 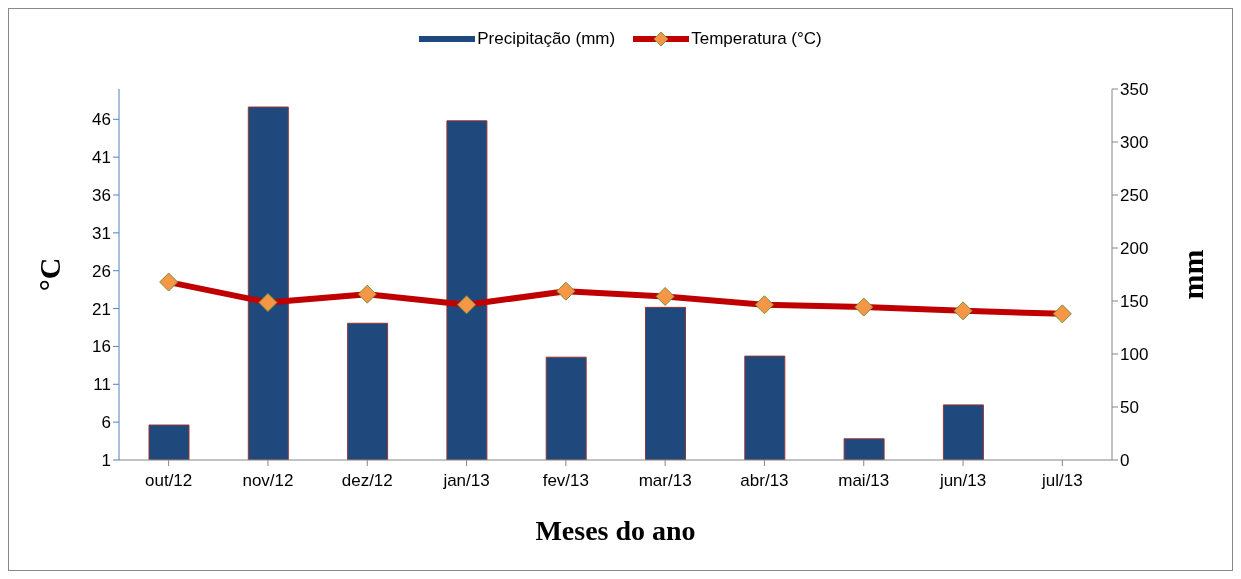 I want to click on y2-tick-label: 350, so click(x=1134, y=90).